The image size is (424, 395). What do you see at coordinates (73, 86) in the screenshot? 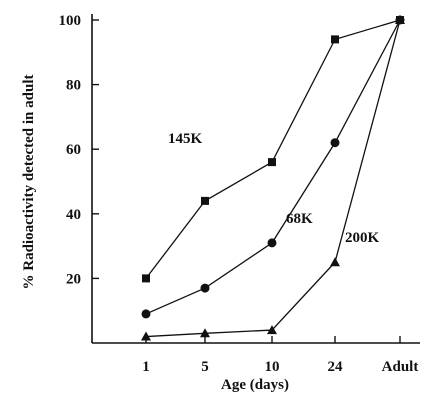
I see `y-tick-label: 80` at bounding box center [73, 86].